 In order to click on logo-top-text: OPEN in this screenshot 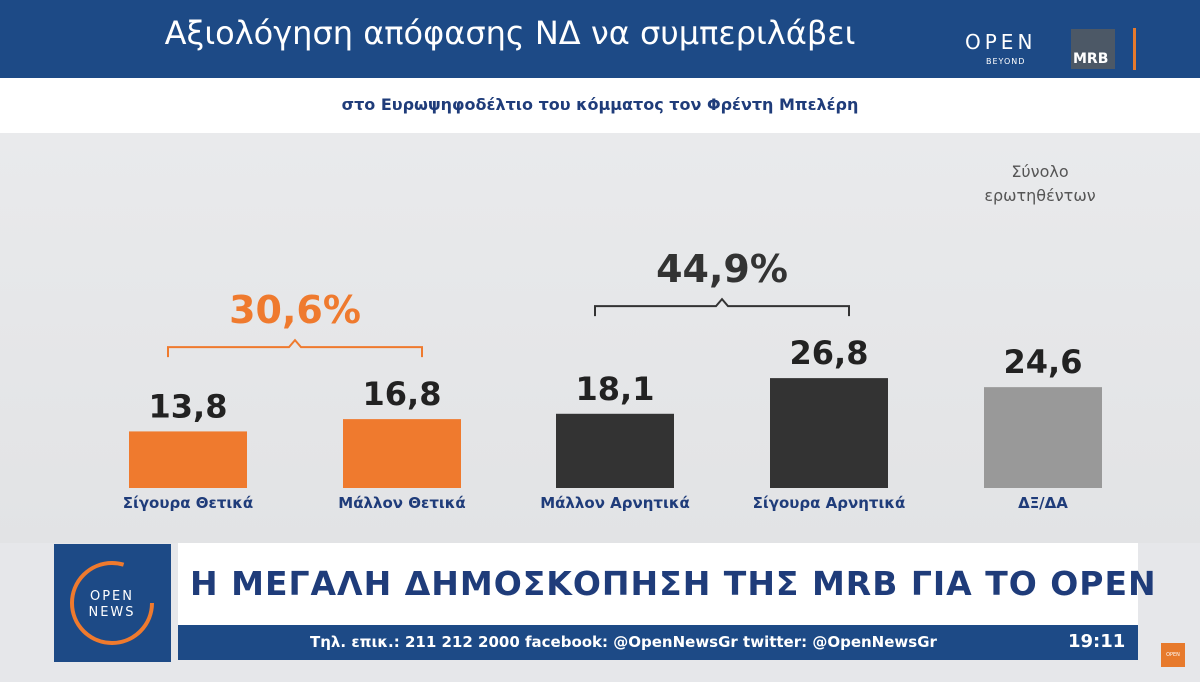, I will do `click(112, 596)`.